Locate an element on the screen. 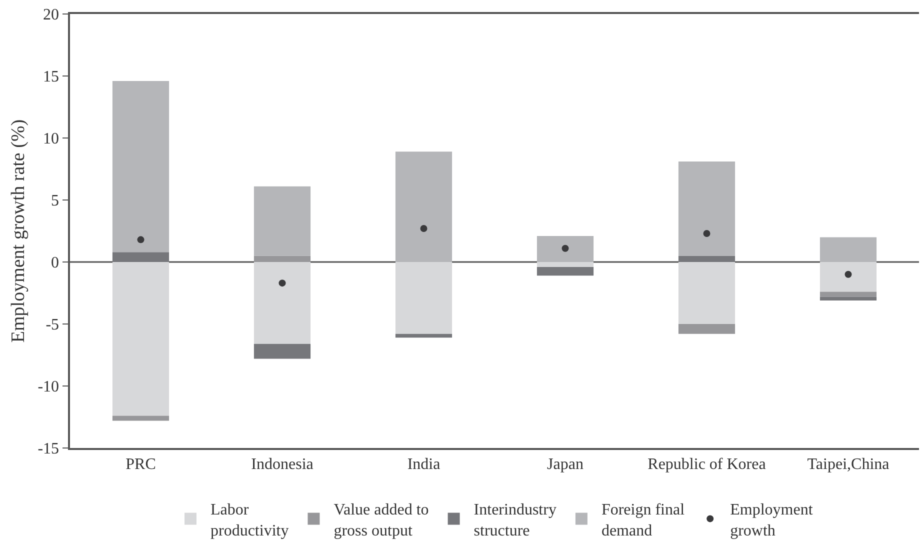  legend-label: Labor productivity is located at coordinates (249, 521).